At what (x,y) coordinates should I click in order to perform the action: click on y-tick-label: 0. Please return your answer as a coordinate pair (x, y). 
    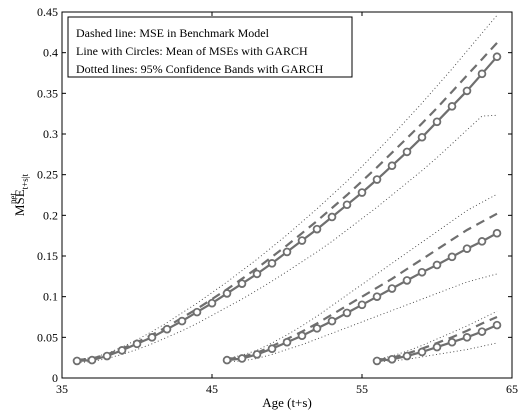
    Looking at the image, I should click on (55, 378).